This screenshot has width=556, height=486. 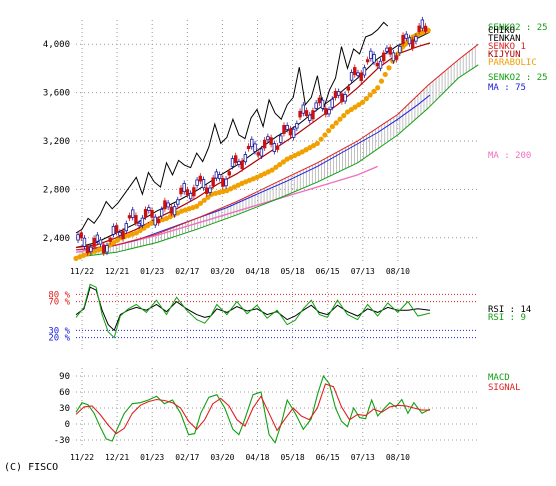 I want to click on legend-parabolic: PARABOLIC, so click(x=512, y=63).